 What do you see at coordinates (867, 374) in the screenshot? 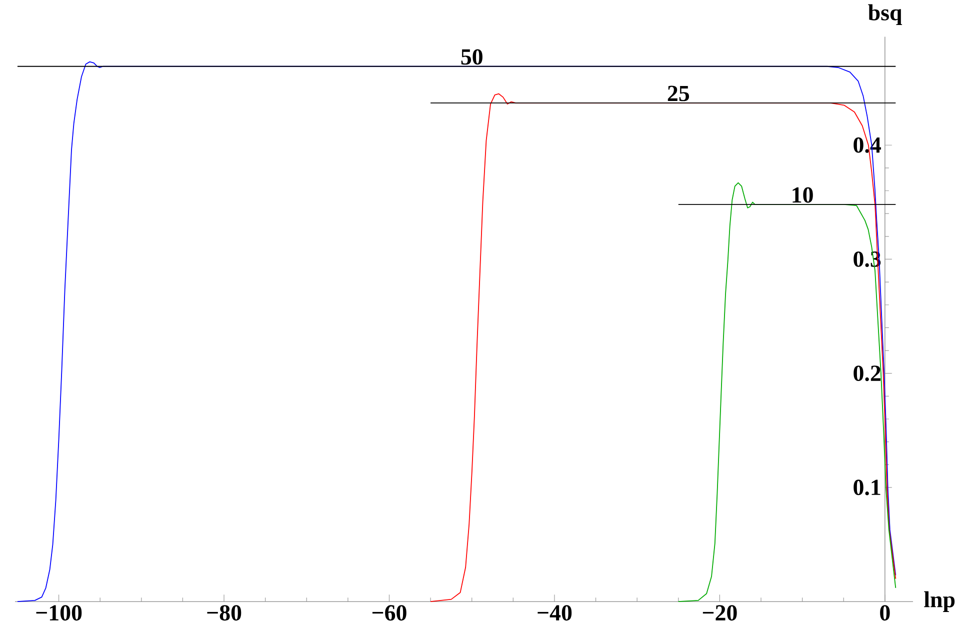
I see `y-tick-label: 0.2` at bounding box center [867, 374].